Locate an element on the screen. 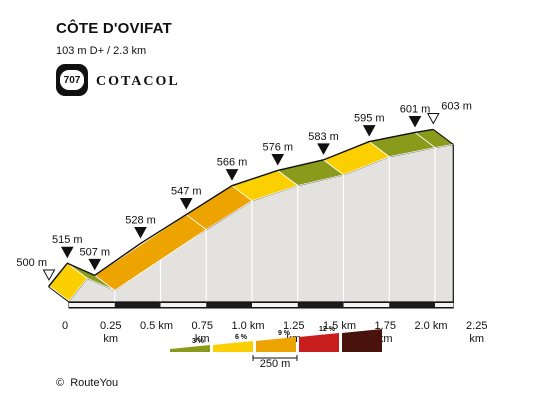 Image resolution: width=550 pixels, height=400 pixels. legend-label: 12 % is located at coordinates (327, 329).